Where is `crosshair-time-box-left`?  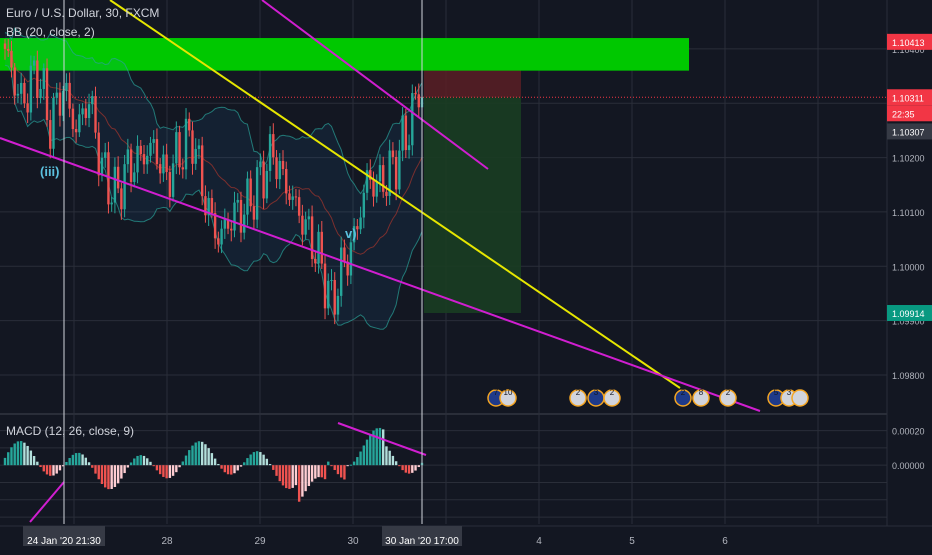
crosshair-time-box-left is located at coordinates (64, 536).